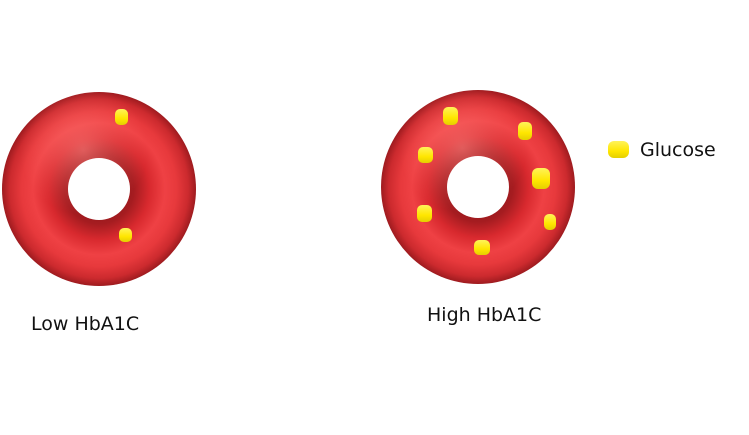  I want to click on glucose-legend-label: Glucose, so click(678, 150).